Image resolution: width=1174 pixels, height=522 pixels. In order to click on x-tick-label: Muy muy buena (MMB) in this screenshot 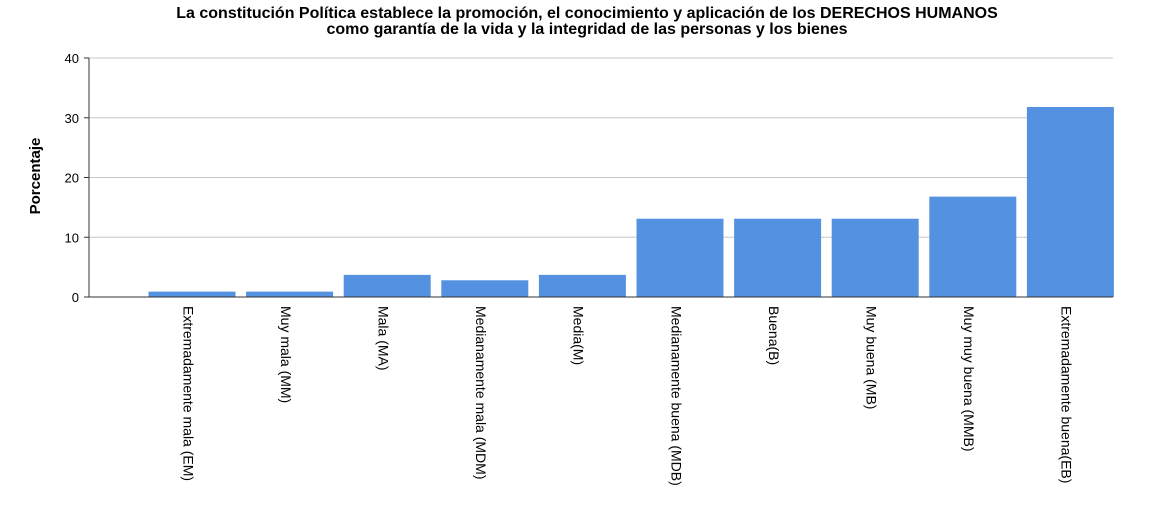, I will do `click(969, 378)`.